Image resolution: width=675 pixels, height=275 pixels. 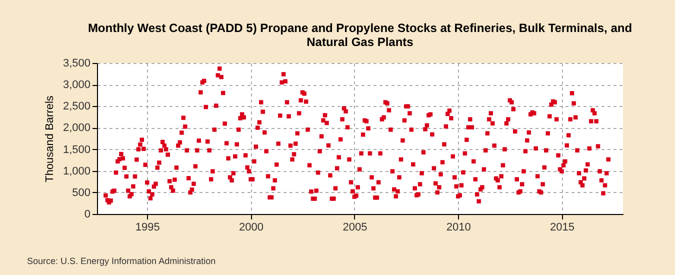 What do you see at coordinates (355, 228) in the screenshot?
I see `x-tick-label: 2005` at bounding box center [355, 228].